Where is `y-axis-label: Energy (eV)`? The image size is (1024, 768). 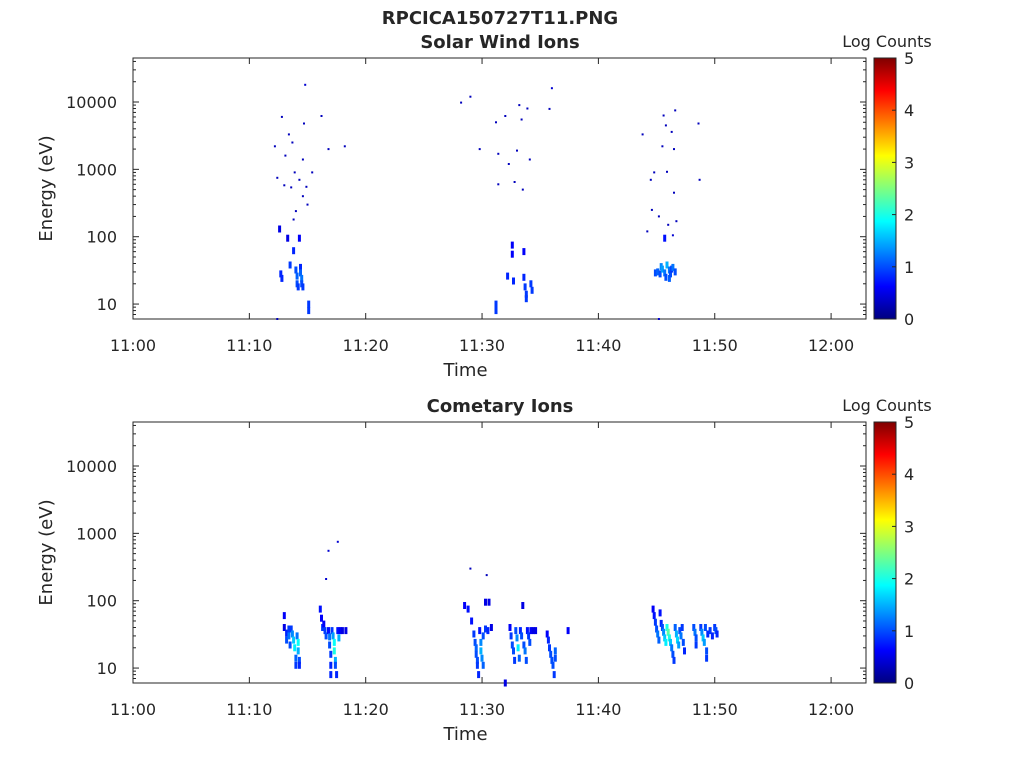
y-axis-label: Energy (eV) is located at coordinates (46, 552).